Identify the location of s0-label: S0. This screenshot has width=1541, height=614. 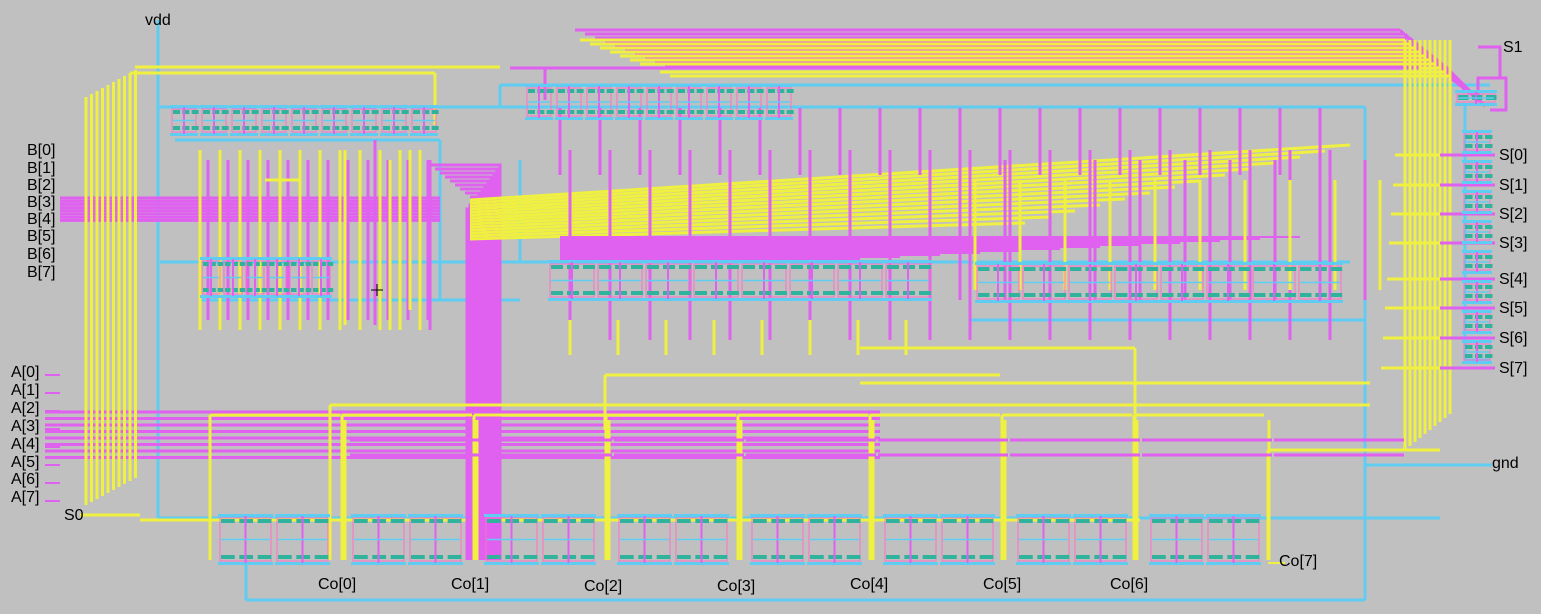
(74, 515).